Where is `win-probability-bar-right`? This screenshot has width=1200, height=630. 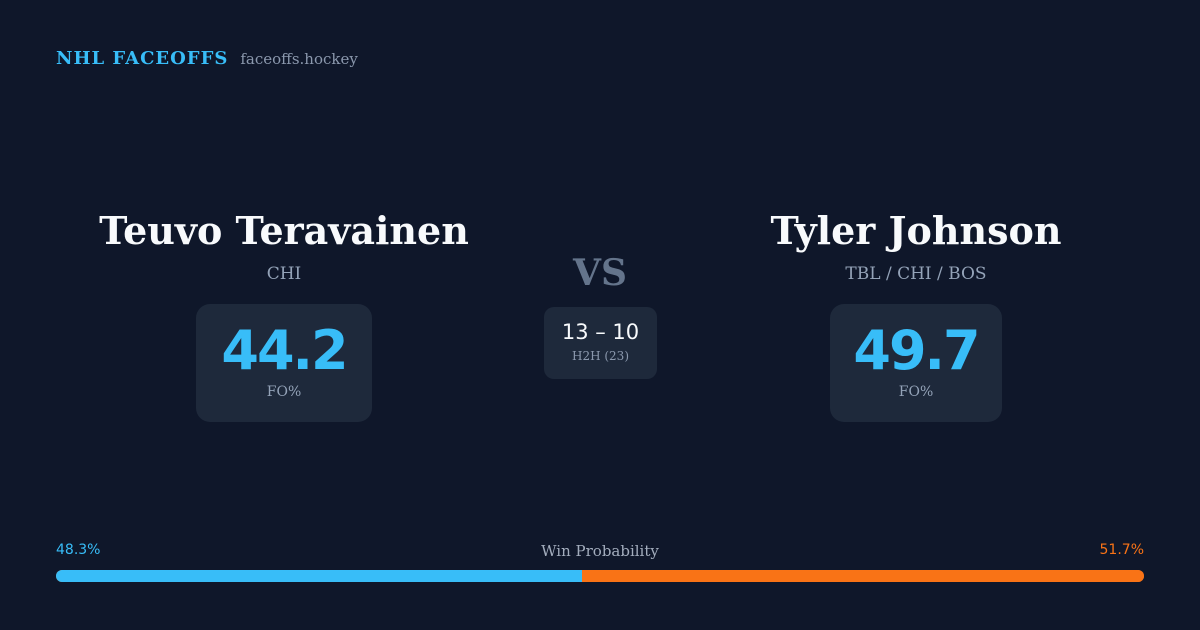 win-probability-bar-right is located at coordinates (862, 576).